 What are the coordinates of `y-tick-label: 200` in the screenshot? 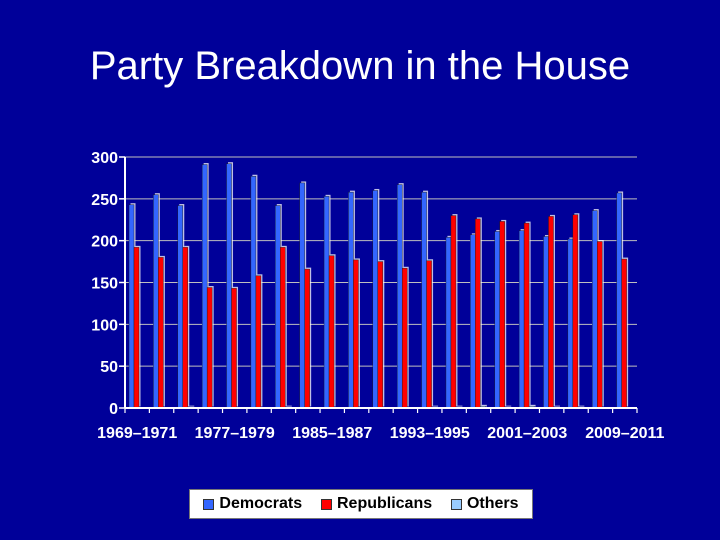 It's located at (104, 242).